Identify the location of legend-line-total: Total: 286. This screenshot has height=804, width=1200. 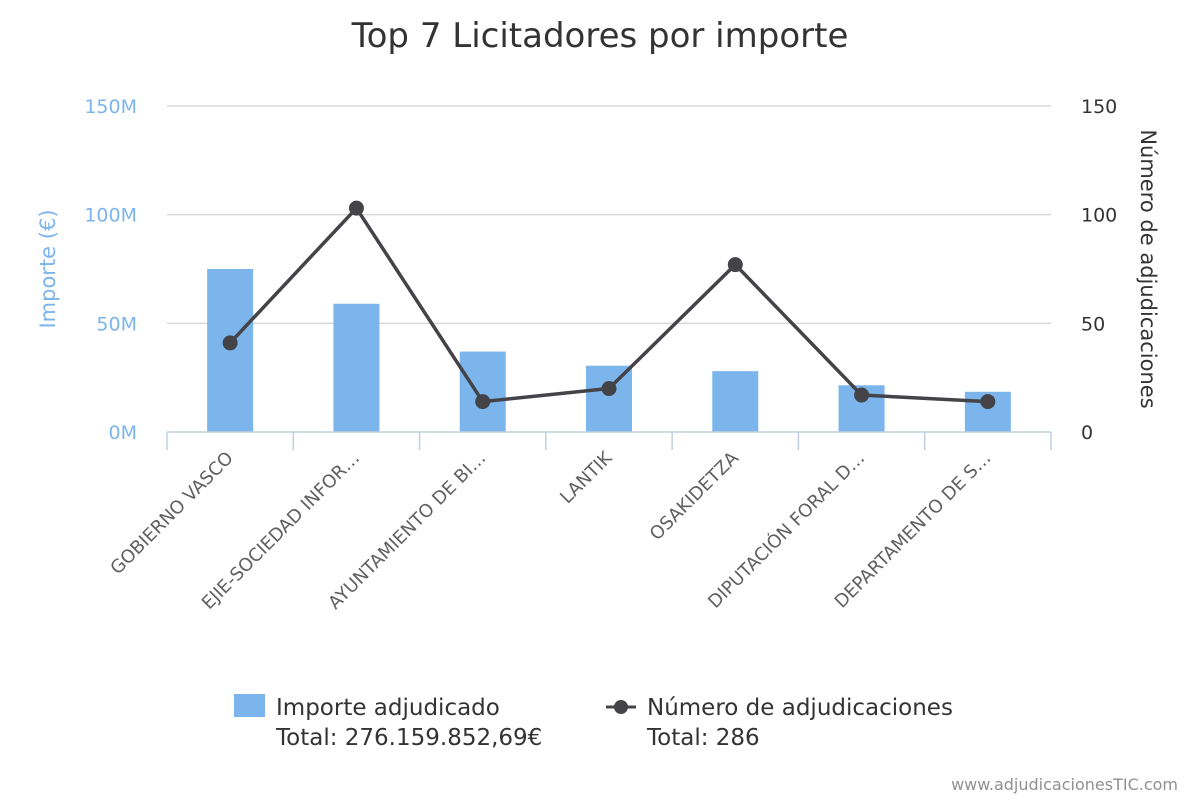
(703, 738).